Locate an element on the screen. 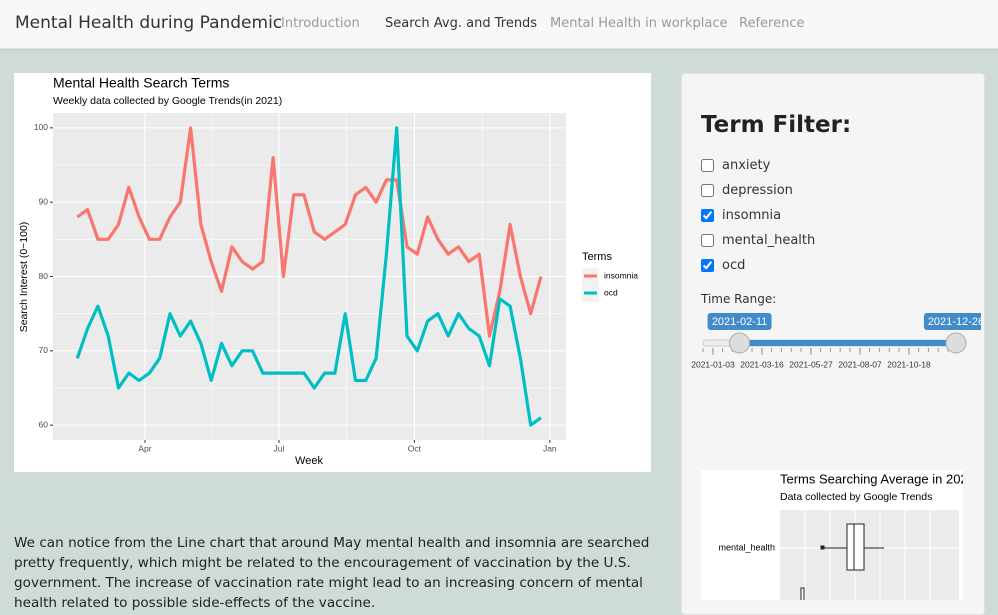 This screenshot has width=998, height=615. slider-value: 2021-12-26 is located at coordinates (954, 322).